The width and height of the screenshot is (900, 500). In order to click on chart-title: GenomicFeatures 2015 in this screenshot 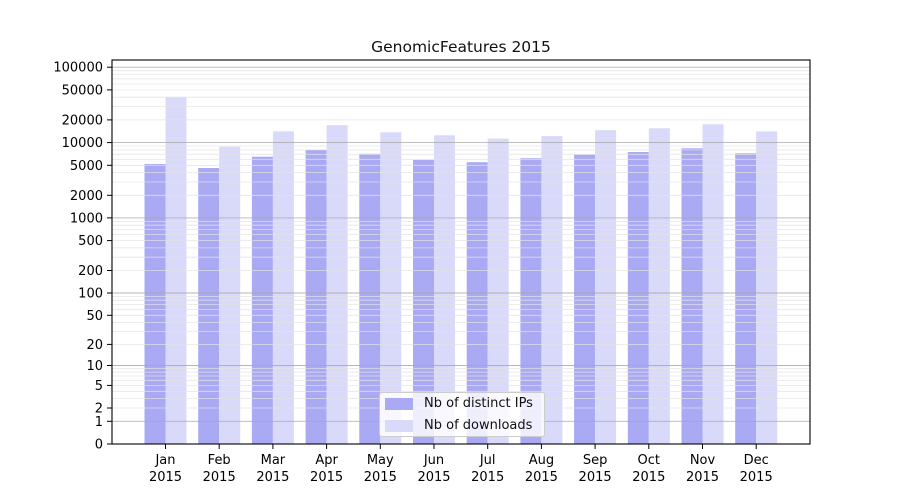, I will do `click(461, 47)`.